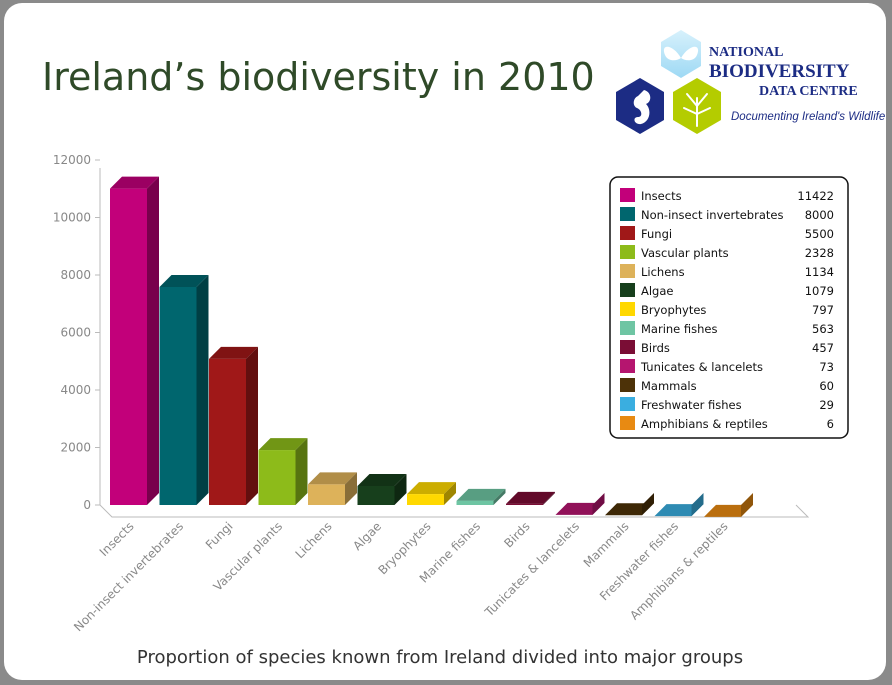 This screenshot has width=892, height=685. I want to click on legend-label: Amphibians & reptiles, so click(704, 424).